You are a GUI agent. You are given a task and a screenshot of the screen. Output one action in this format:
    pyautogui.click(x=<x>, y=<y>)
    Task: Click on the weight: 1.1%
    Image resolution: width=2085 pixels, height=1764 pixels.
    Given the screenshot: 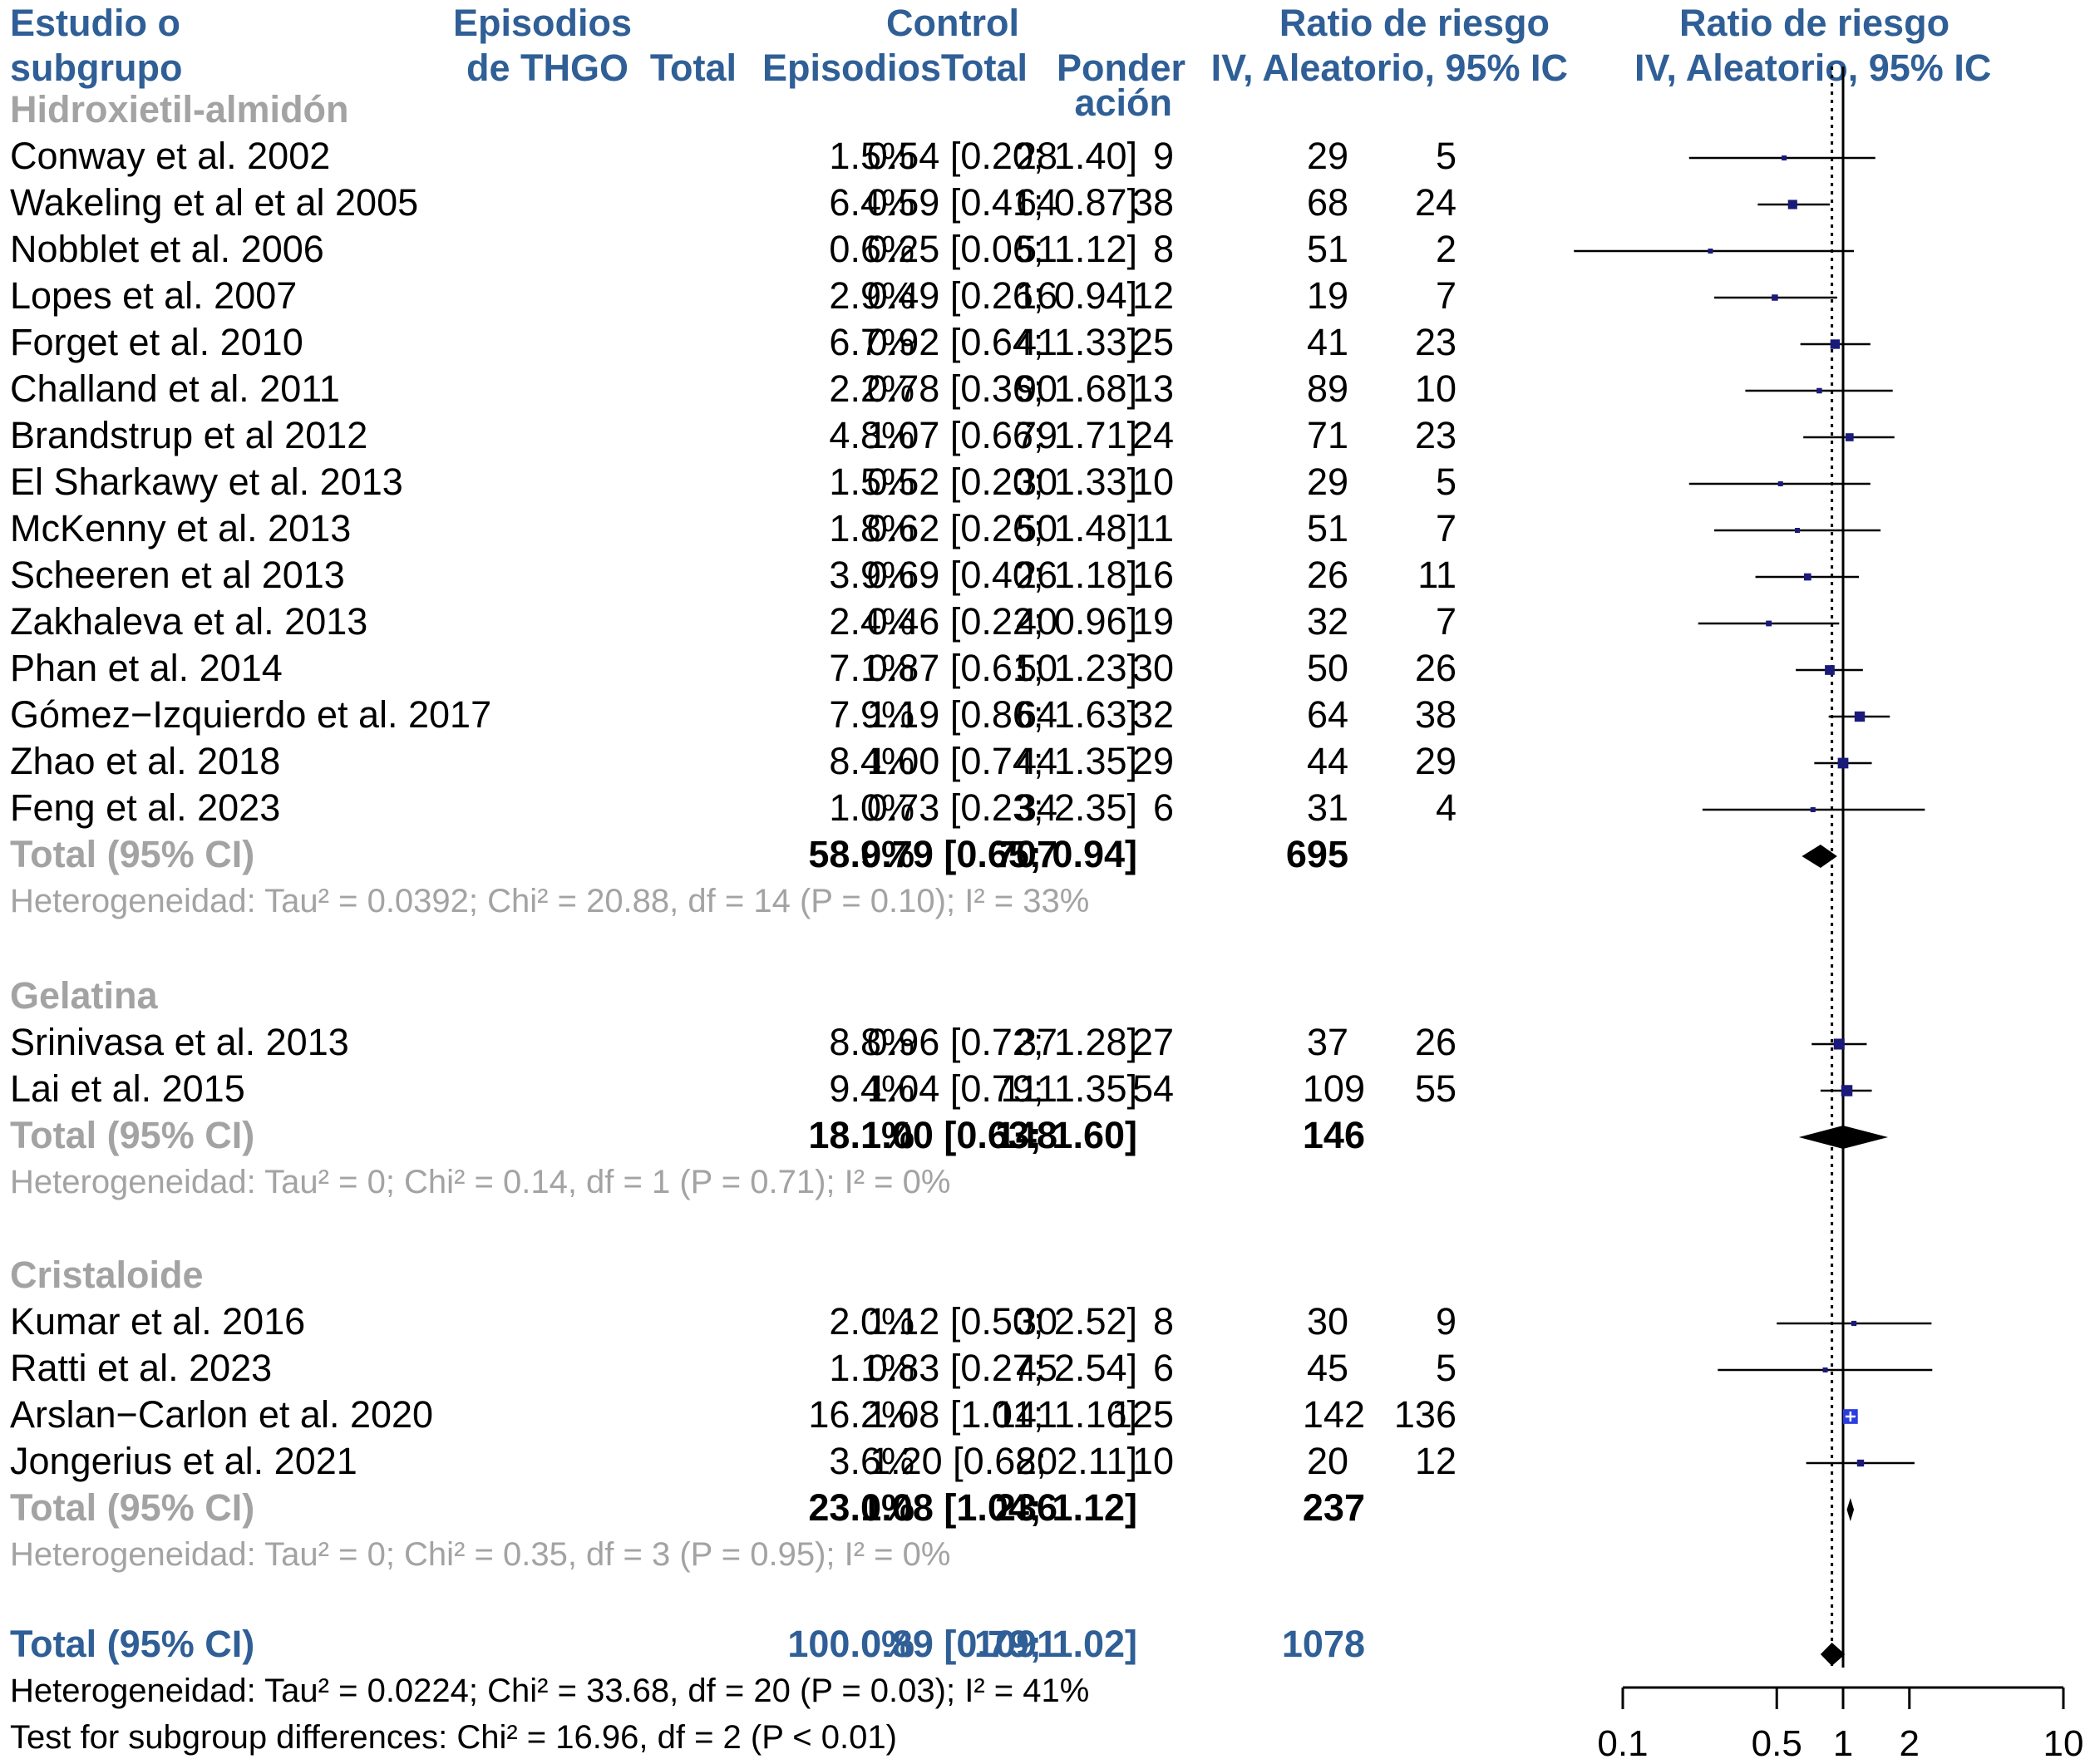 What is the action you would take?
    pyautogui.click(x=871, y=1368)
    